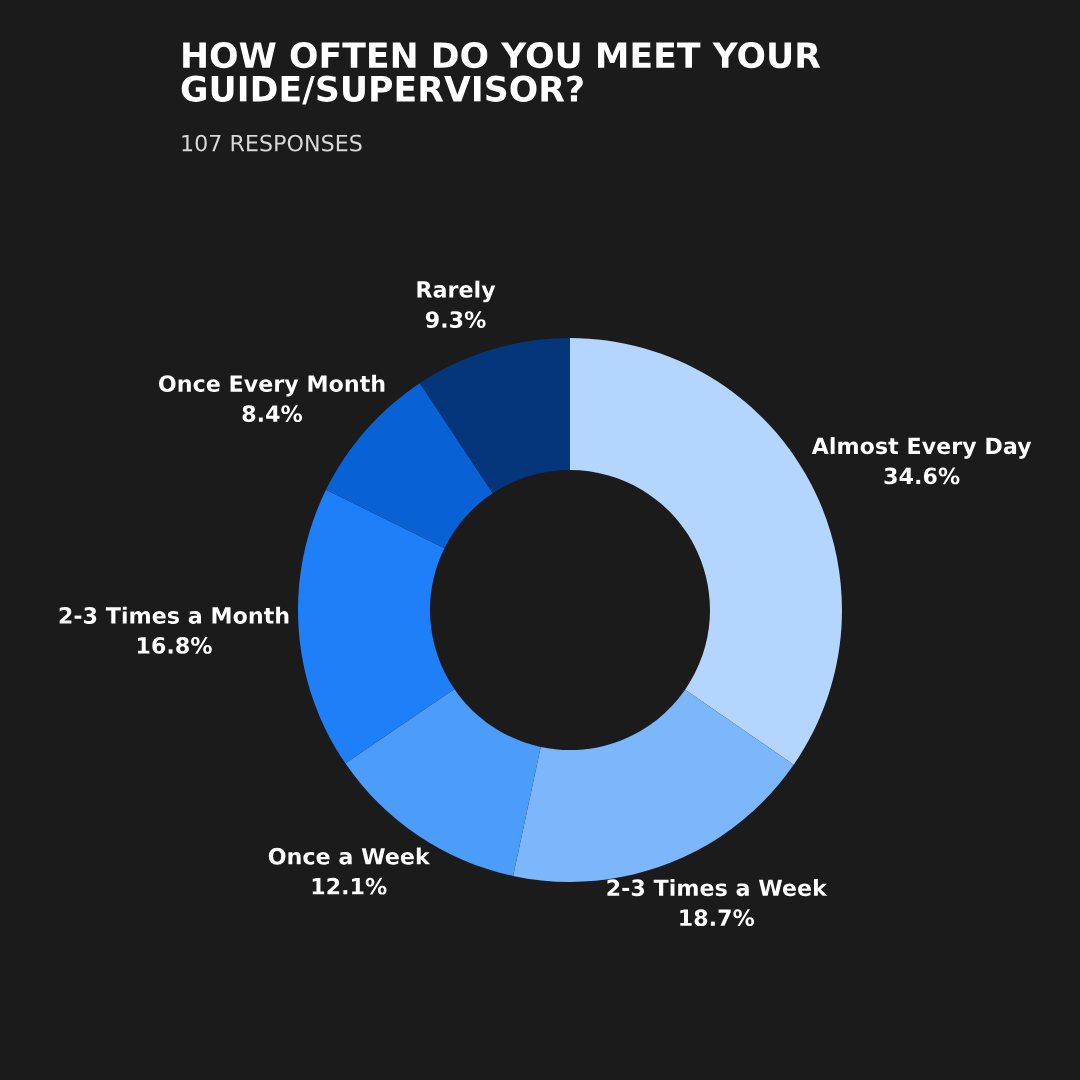 The width and height of the screenshot is (1080, 1080). What do you see at coordinates (271, 385) in the screenshot?
I see `slice-label: Once Every Month` at bounding box center [271, 385].